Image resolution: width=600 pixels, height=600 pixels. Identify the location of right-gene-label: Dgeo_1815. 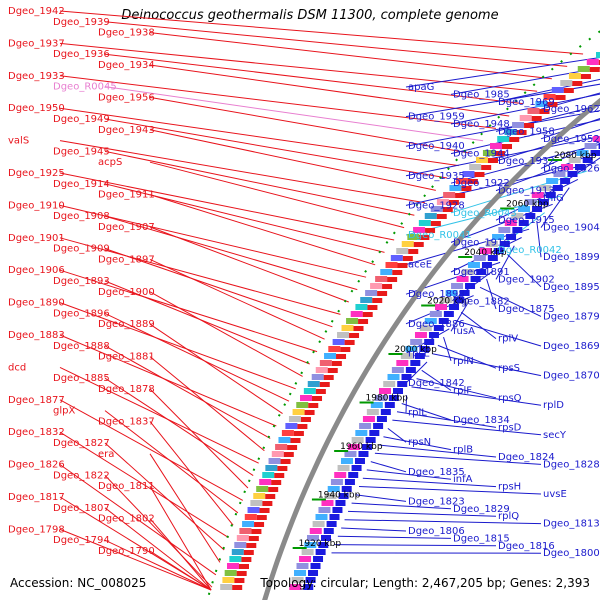
(481, 538).